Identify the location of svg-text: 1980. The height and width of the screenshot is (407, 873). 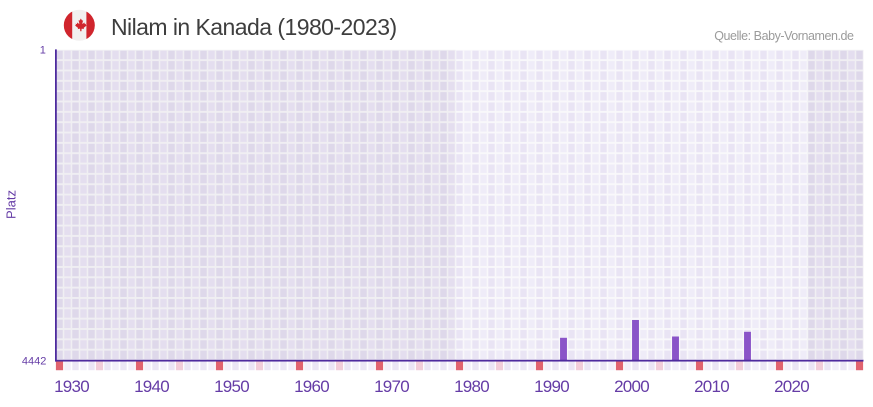
(471, 386).